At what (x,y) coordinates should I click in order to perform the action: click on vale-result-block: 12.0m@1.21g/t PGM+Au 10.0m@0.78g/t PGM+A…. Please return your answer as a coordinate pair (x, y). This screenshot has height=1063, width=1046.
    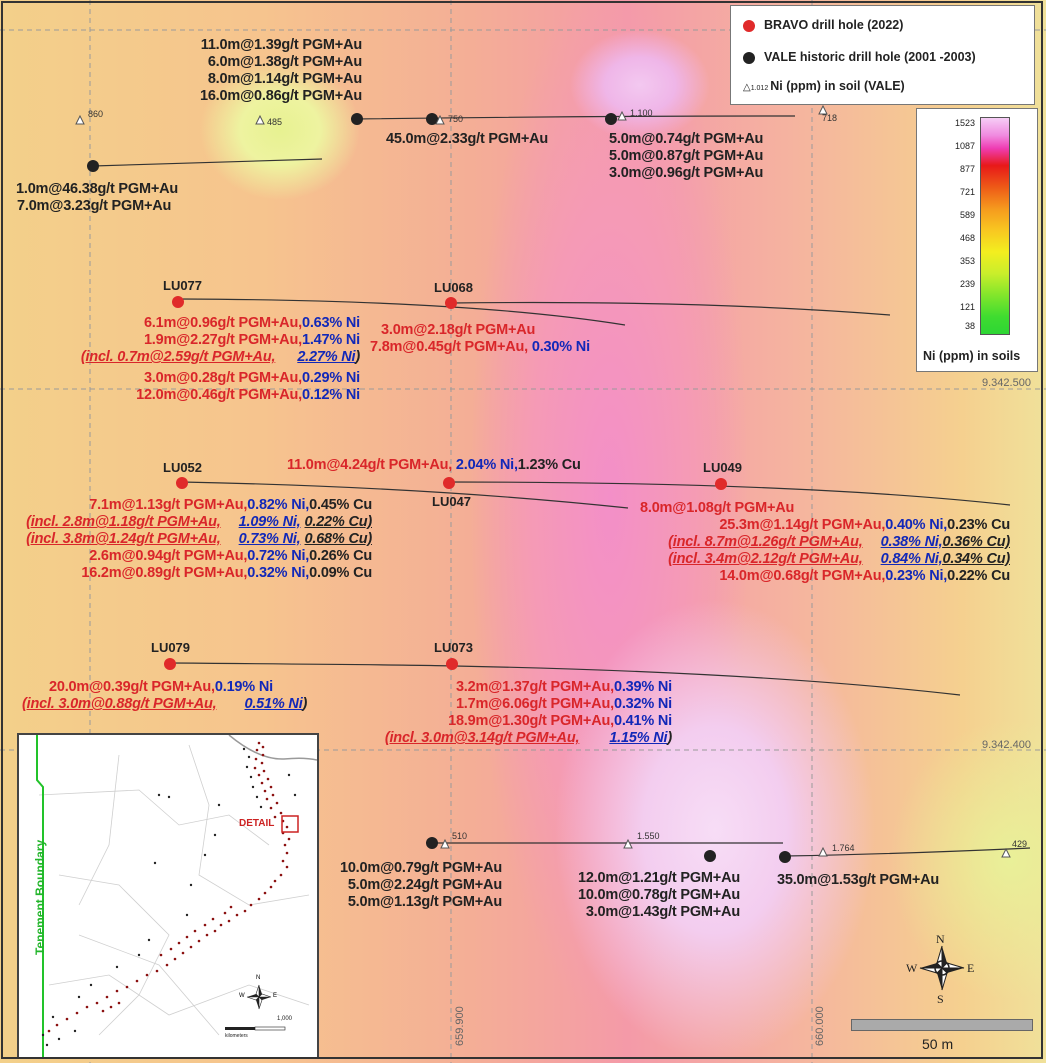
    Looking at the image, I should click on (642, 895).